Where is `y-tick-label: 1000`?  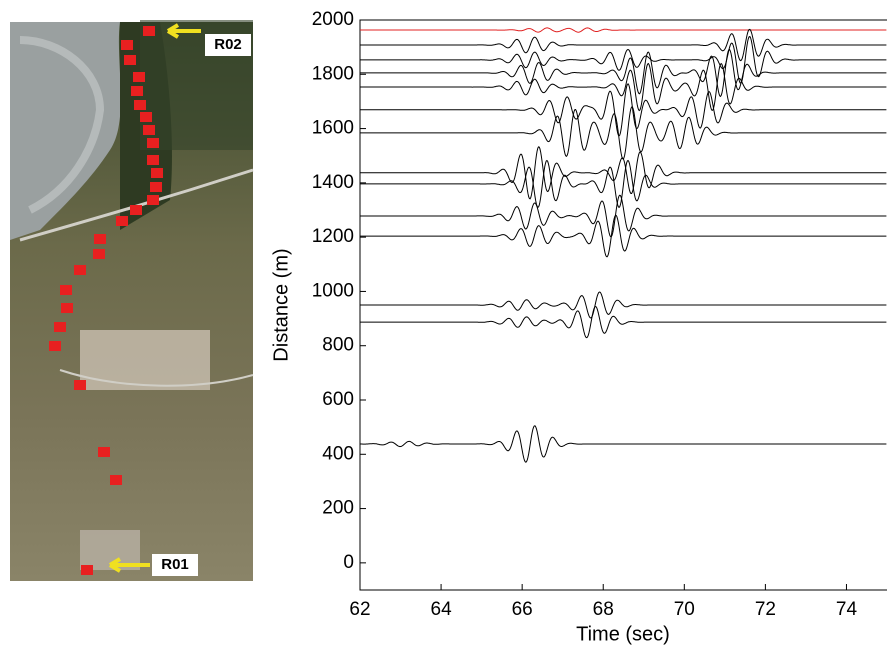
y-tick-label: 1000 is located at coordinates (333, 290).